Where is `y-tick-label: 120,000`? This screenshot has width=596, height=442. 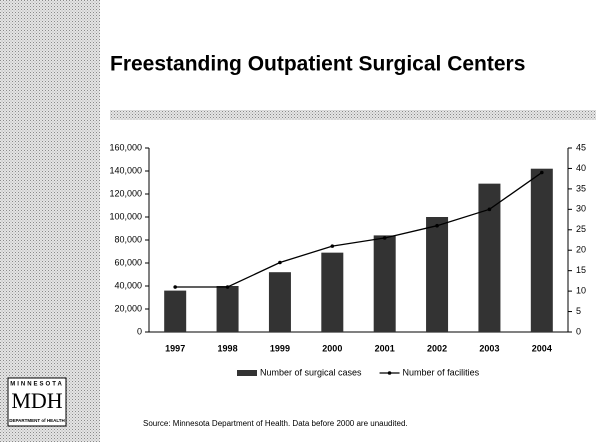 y-tick-label: 120,000 is located at coordinates (125, 193).